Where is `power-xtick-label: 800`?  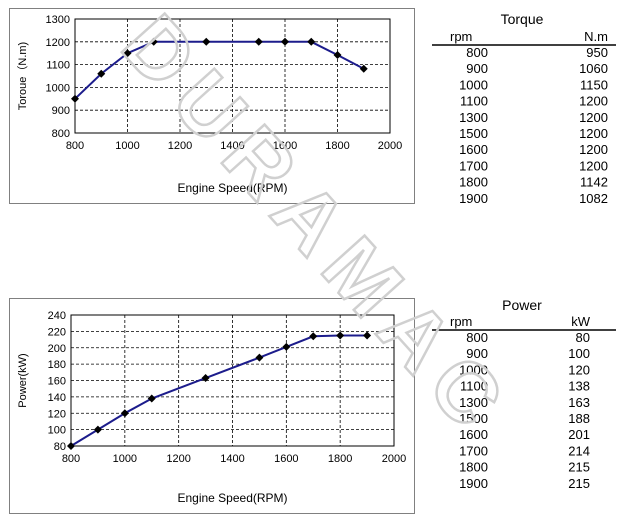
power-xtick-label: 800 is located at coordinates (71, 459).